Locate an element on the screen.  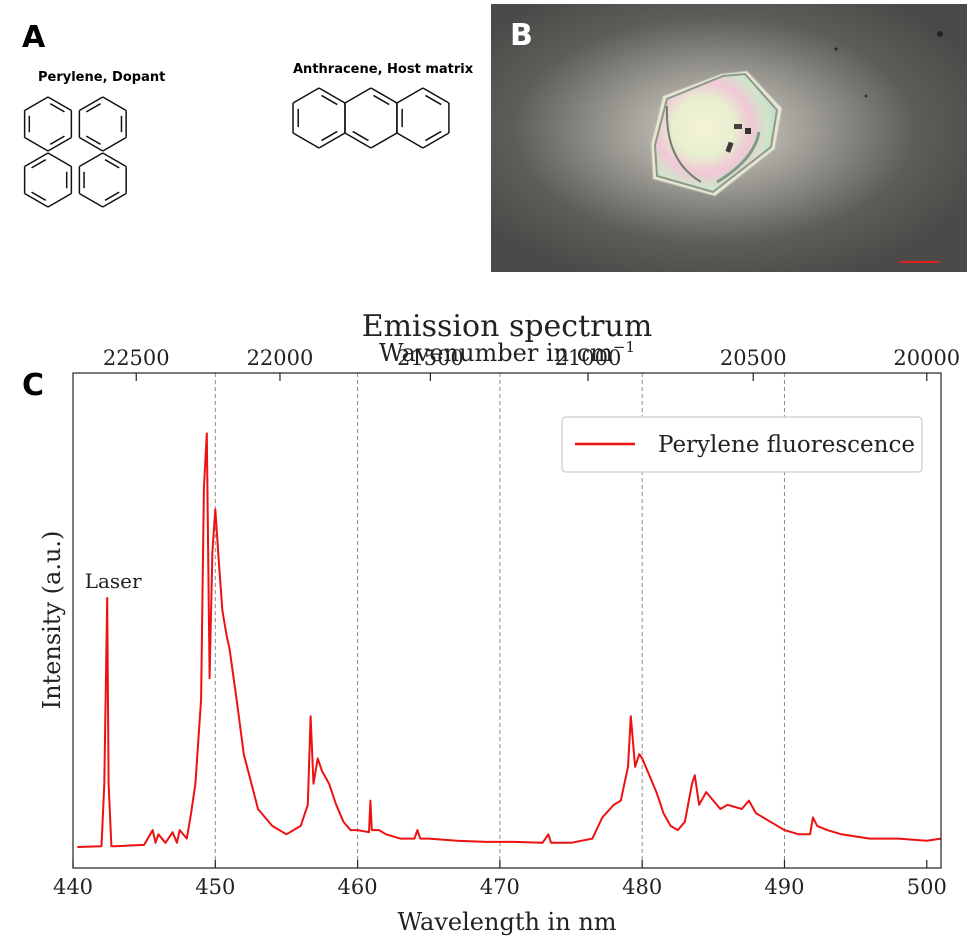
legend: Perylene fluorescence is located at coordinates (742, 444).